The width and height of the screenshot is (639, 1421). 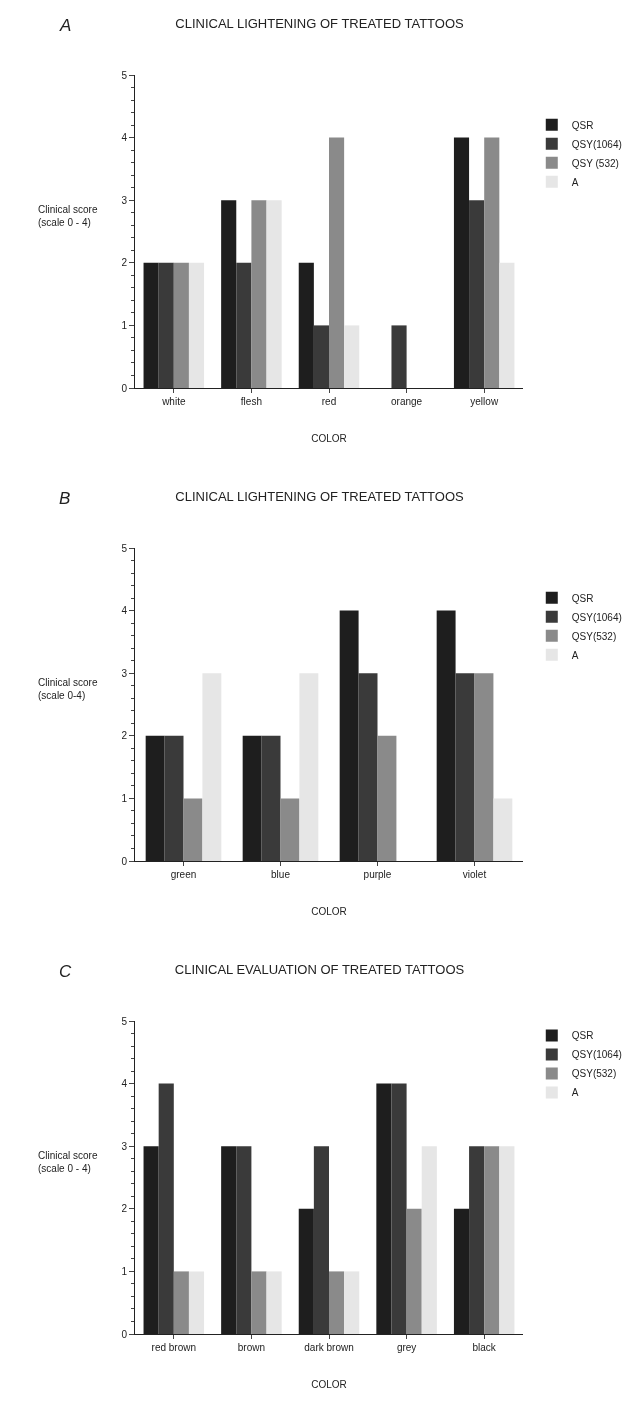 What do you see at coordinates (329, 1347) in the screenshot?
I see `x-tick-label: dark brown` at bounding box center [329, 1347].